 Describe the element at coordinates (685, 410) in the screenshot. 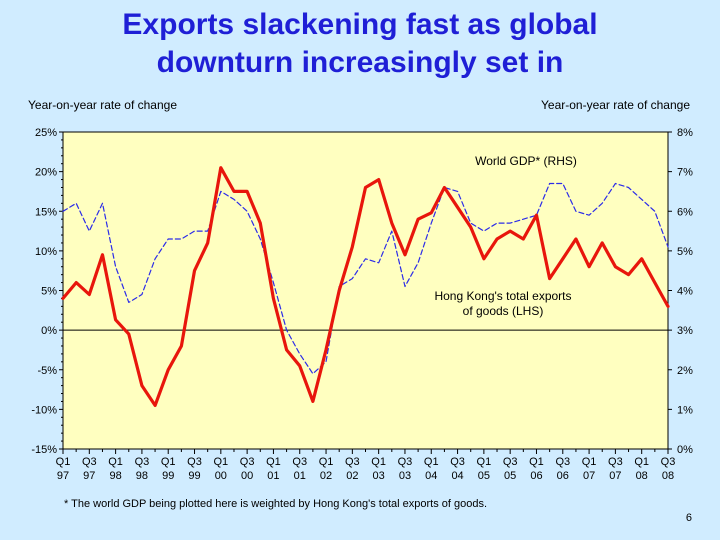

I see `right-tick-label: 1%` at that location.